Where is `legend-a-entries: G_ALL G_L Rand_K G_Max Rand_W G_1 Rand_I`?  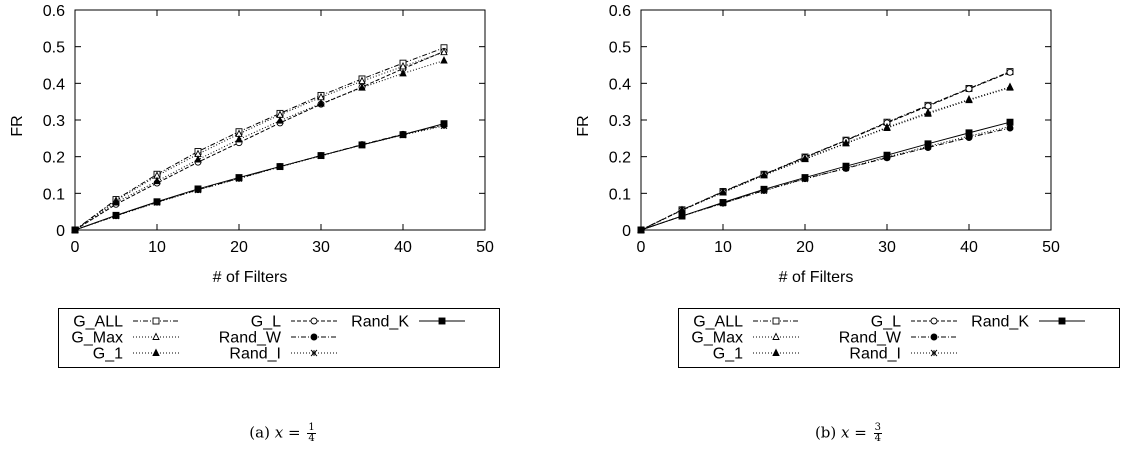
legend-a-entries: G_ALL G_L Rand_K G_Max Rand_W G_1 Rand_I is located at coordinates (268, 338).